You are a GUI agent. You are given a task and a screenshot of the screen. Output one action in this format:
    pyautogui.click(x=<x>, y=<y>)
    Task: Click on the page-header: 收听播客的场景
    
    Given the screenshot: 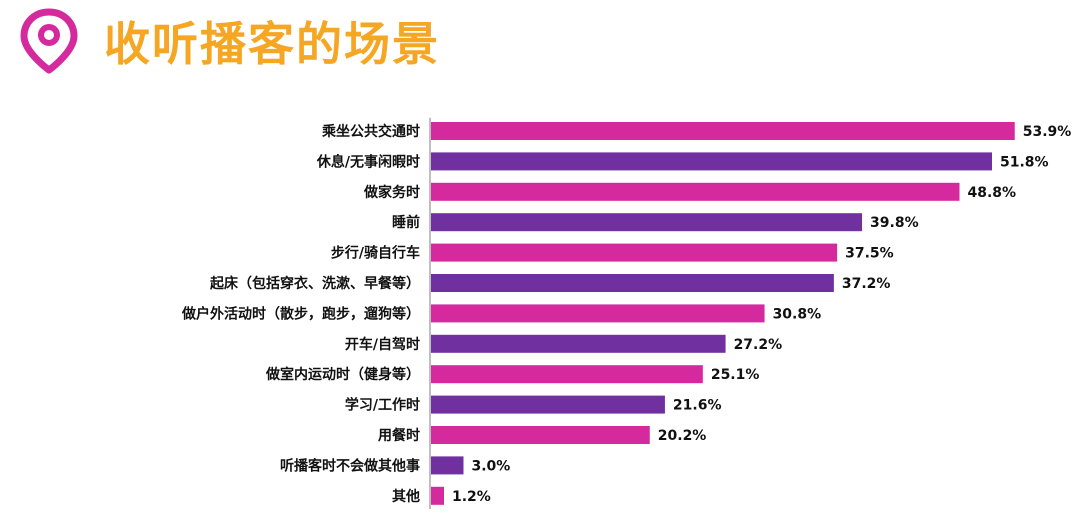 What is the action you would take?
    pyautogui.click(x=230, y=41)
    